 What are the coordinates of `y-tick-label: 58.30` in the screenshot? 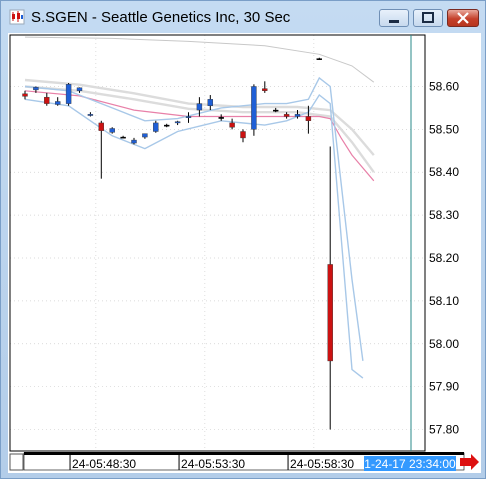 It's located at (444, 215).